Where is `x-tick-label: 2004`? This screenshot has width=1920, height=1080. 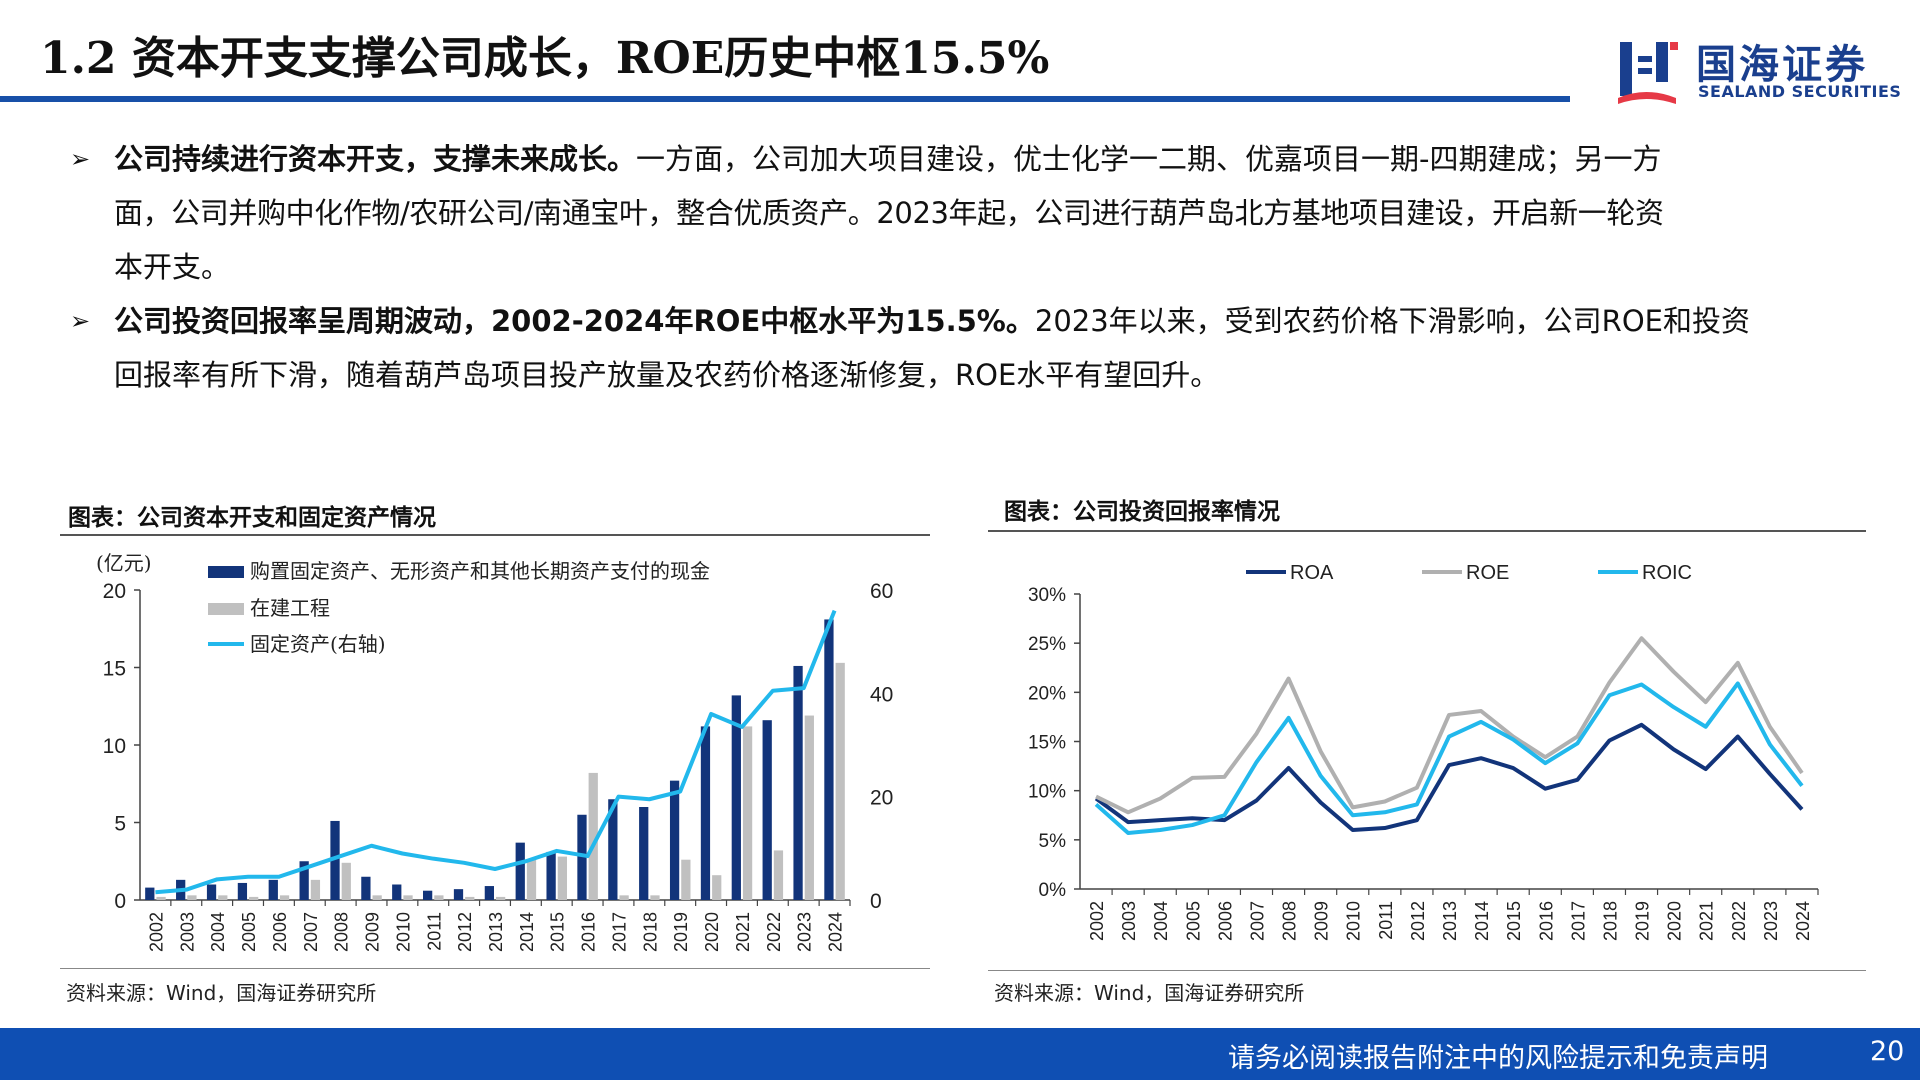
x-tick-label: 2004 is located at coordinates (218, 932).